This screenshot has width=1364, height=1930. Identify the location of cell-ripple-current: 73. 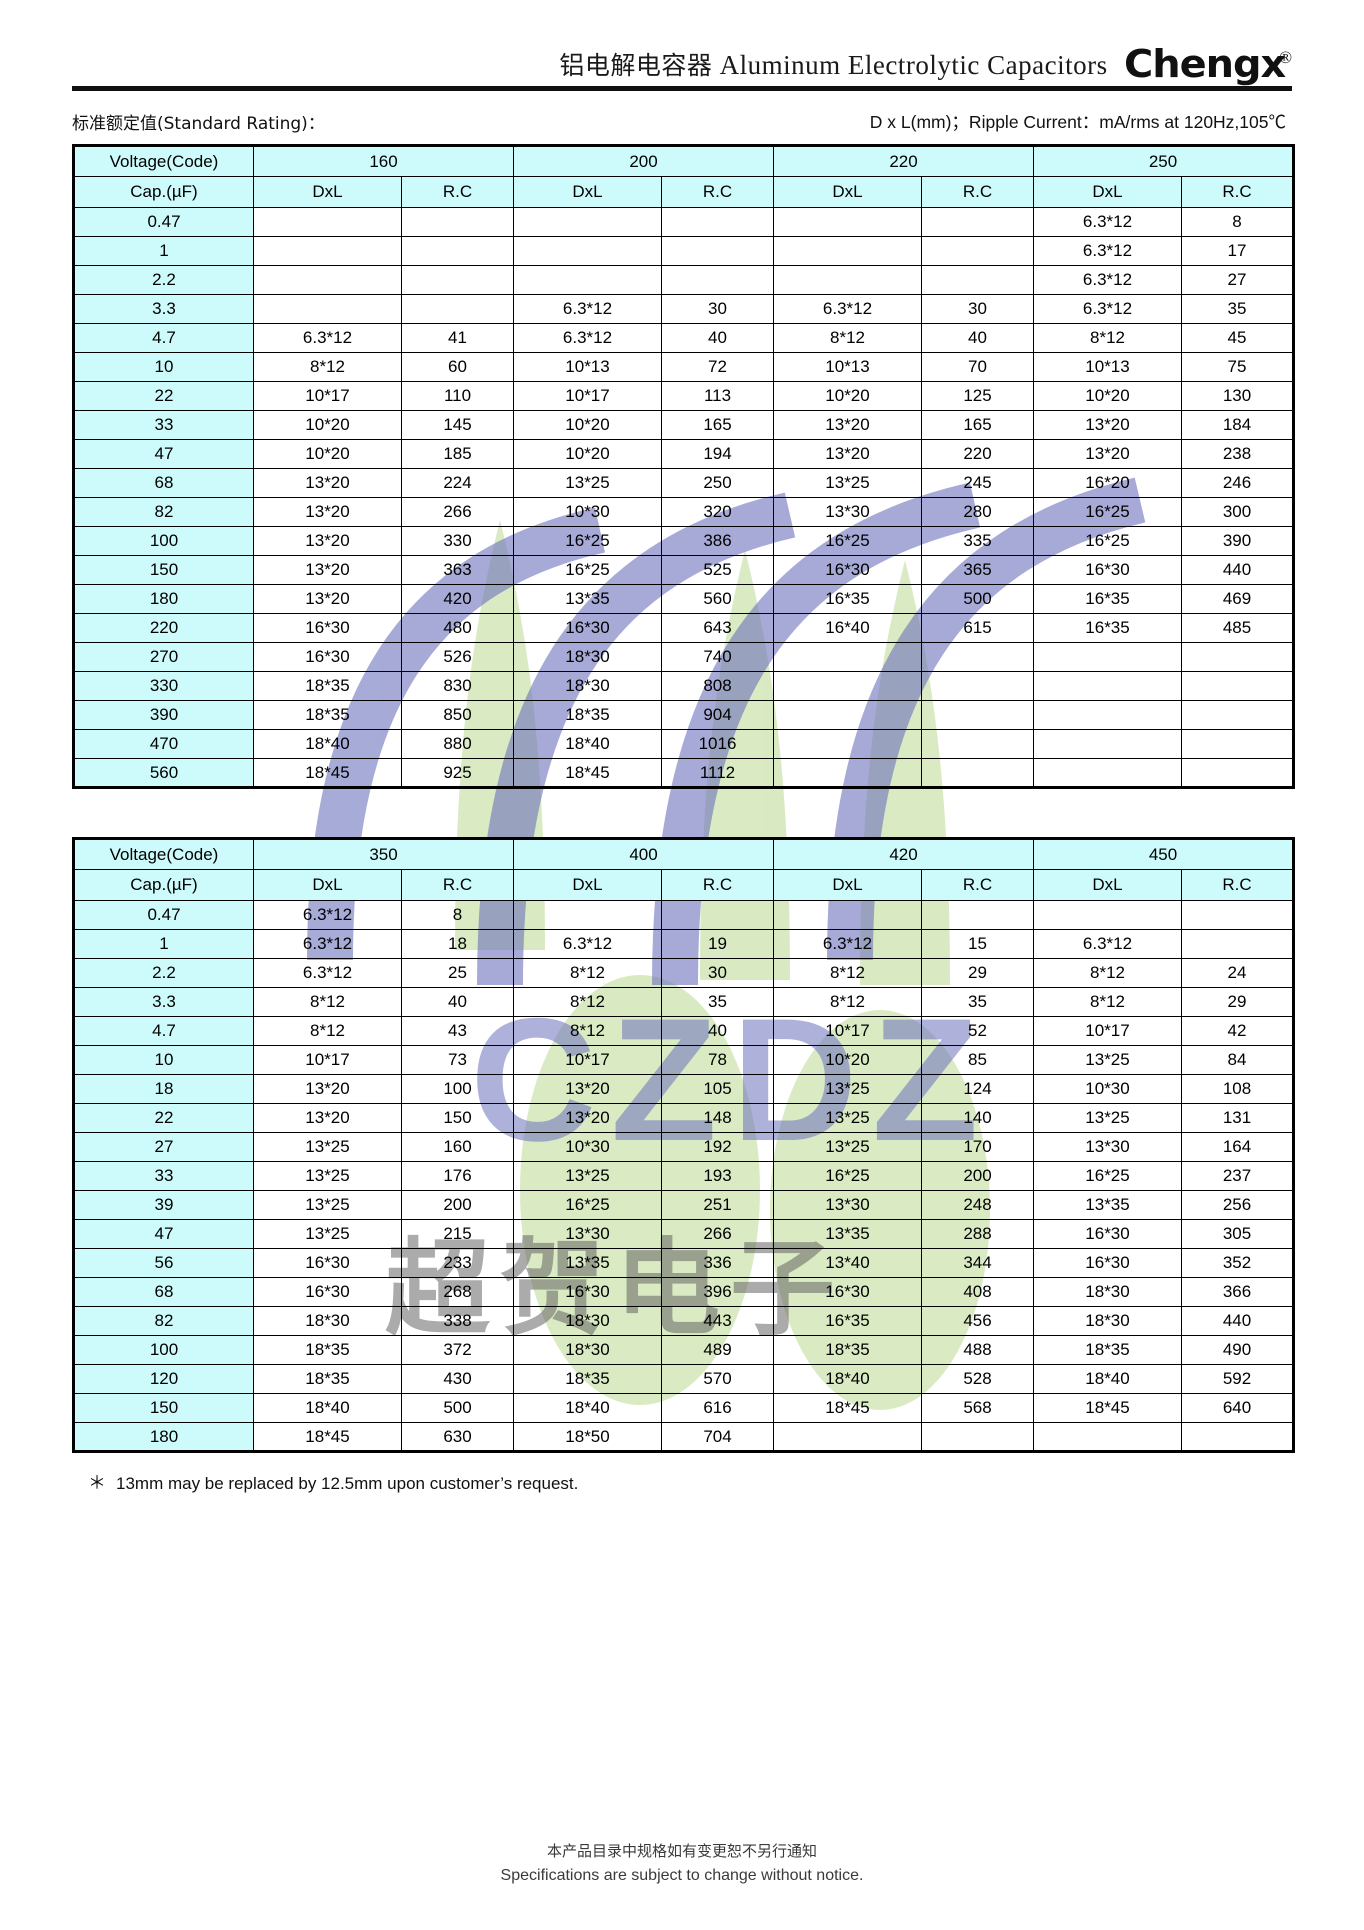
(457, 1060).